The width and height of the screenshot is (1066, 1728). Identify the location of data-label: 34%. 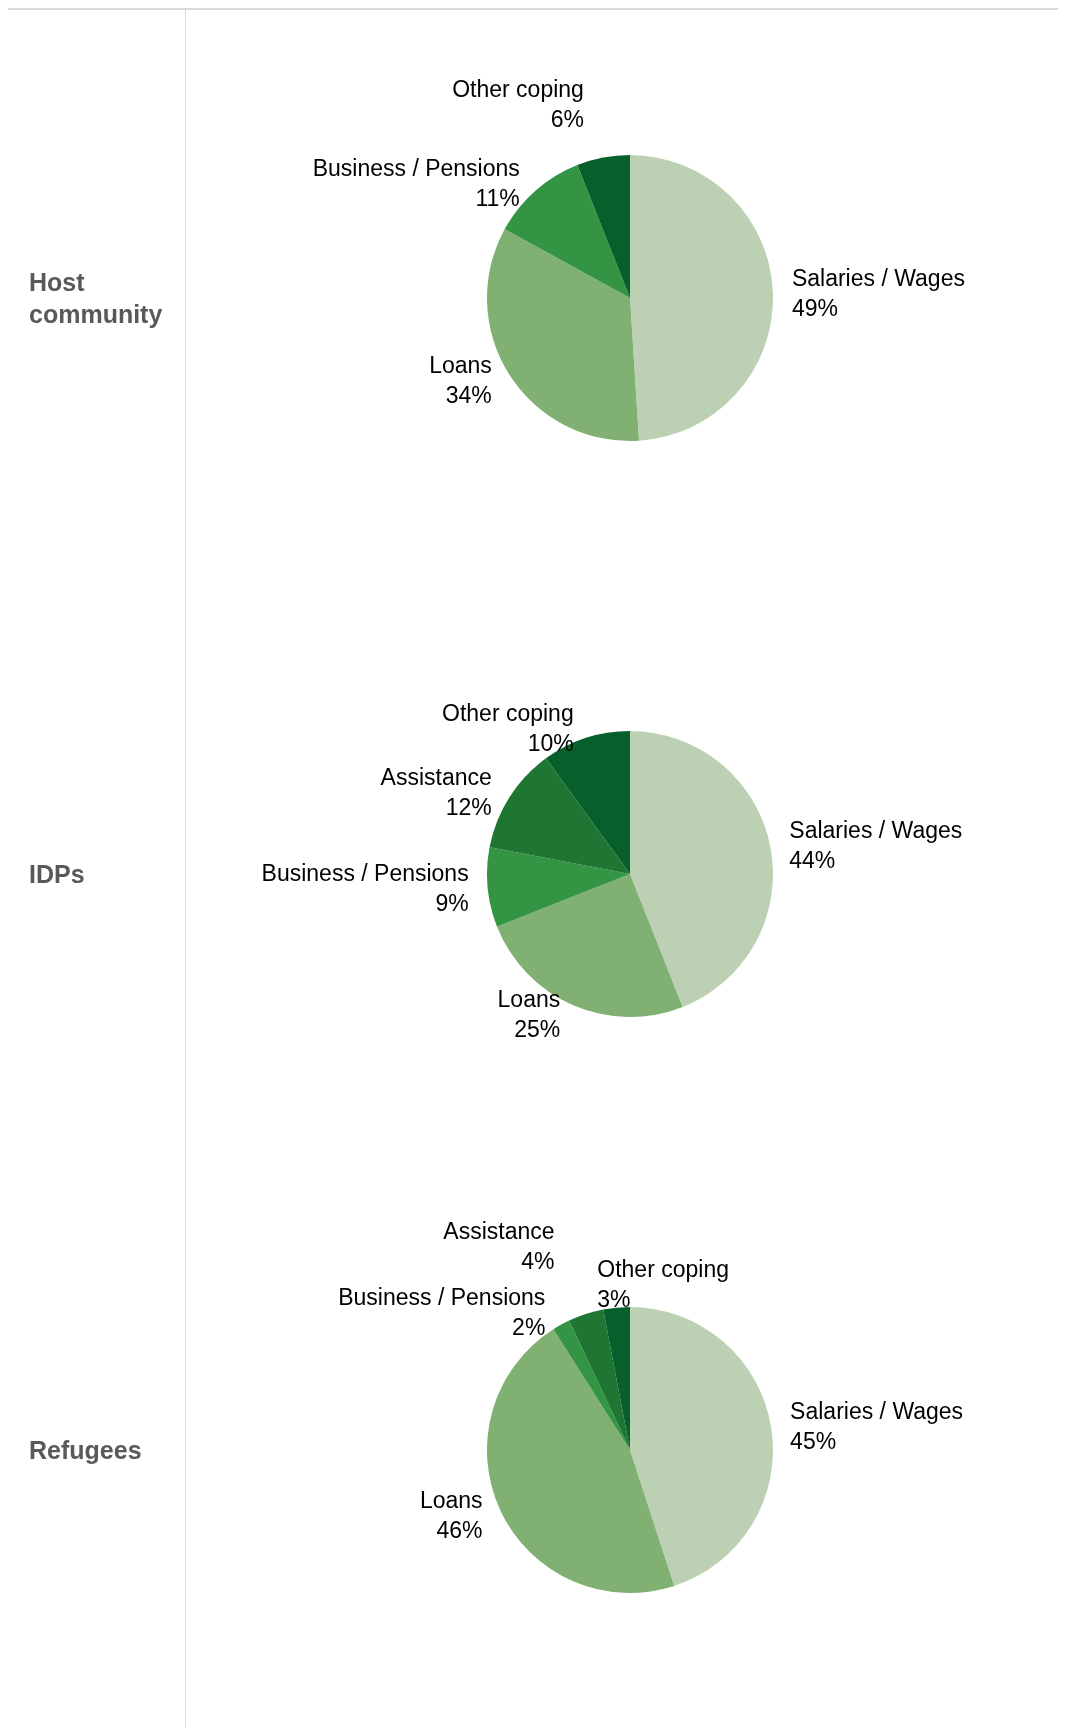
(468, 394).